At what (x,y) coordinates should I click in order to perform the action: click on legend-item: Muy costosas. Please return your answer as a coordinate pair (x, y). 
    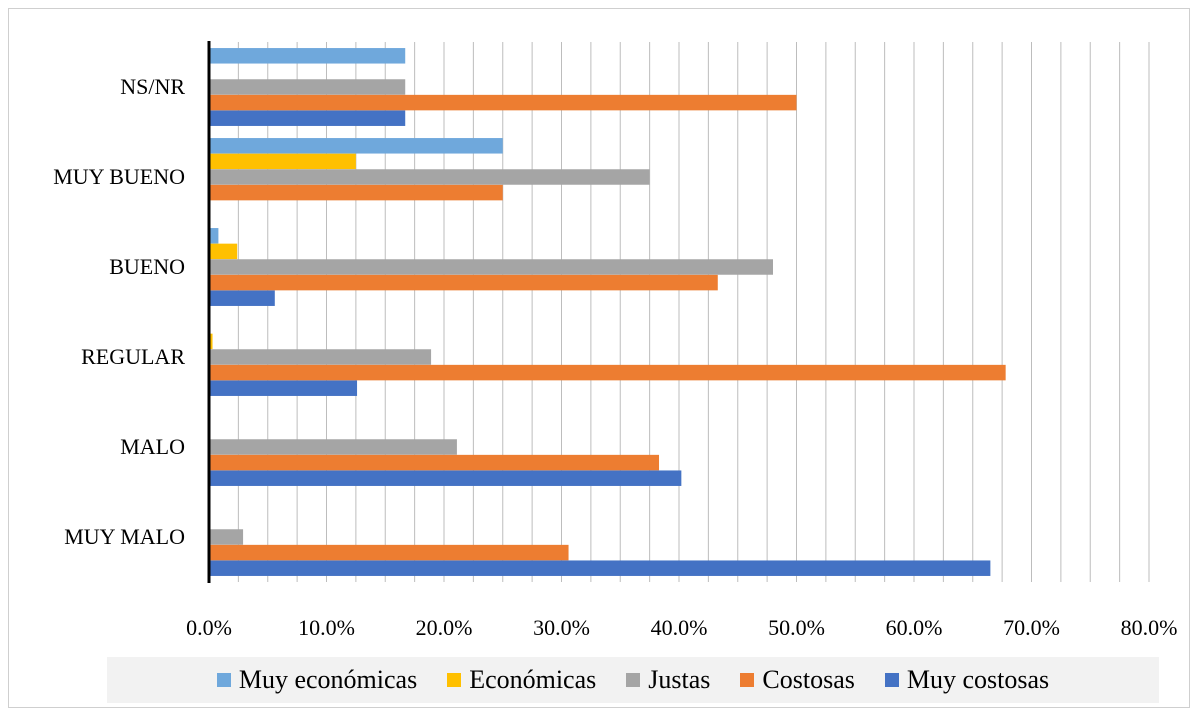
    Looking at the image, I should click on (967, 680).